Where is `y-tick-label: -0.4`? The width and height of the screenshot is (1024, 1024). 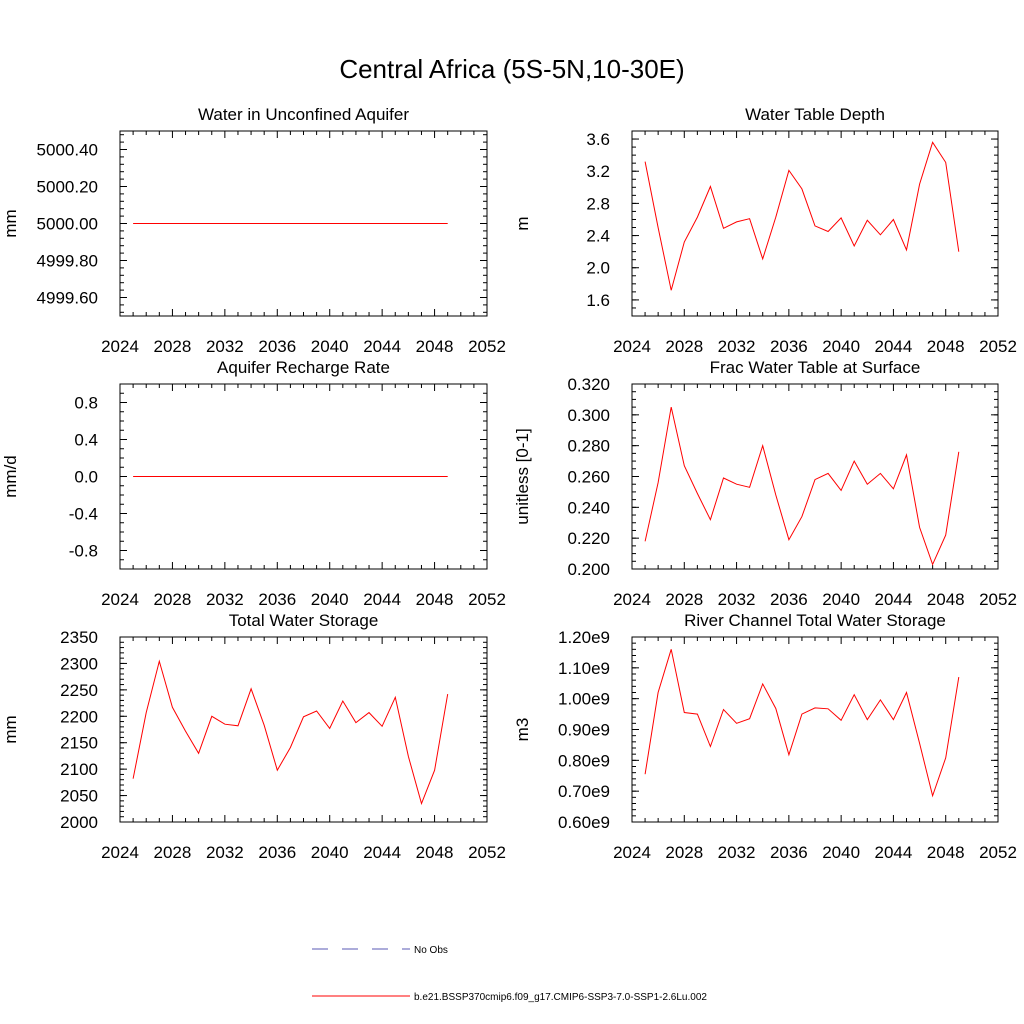 y-tick-label: -0.4 is located at coordinates (83, 514).